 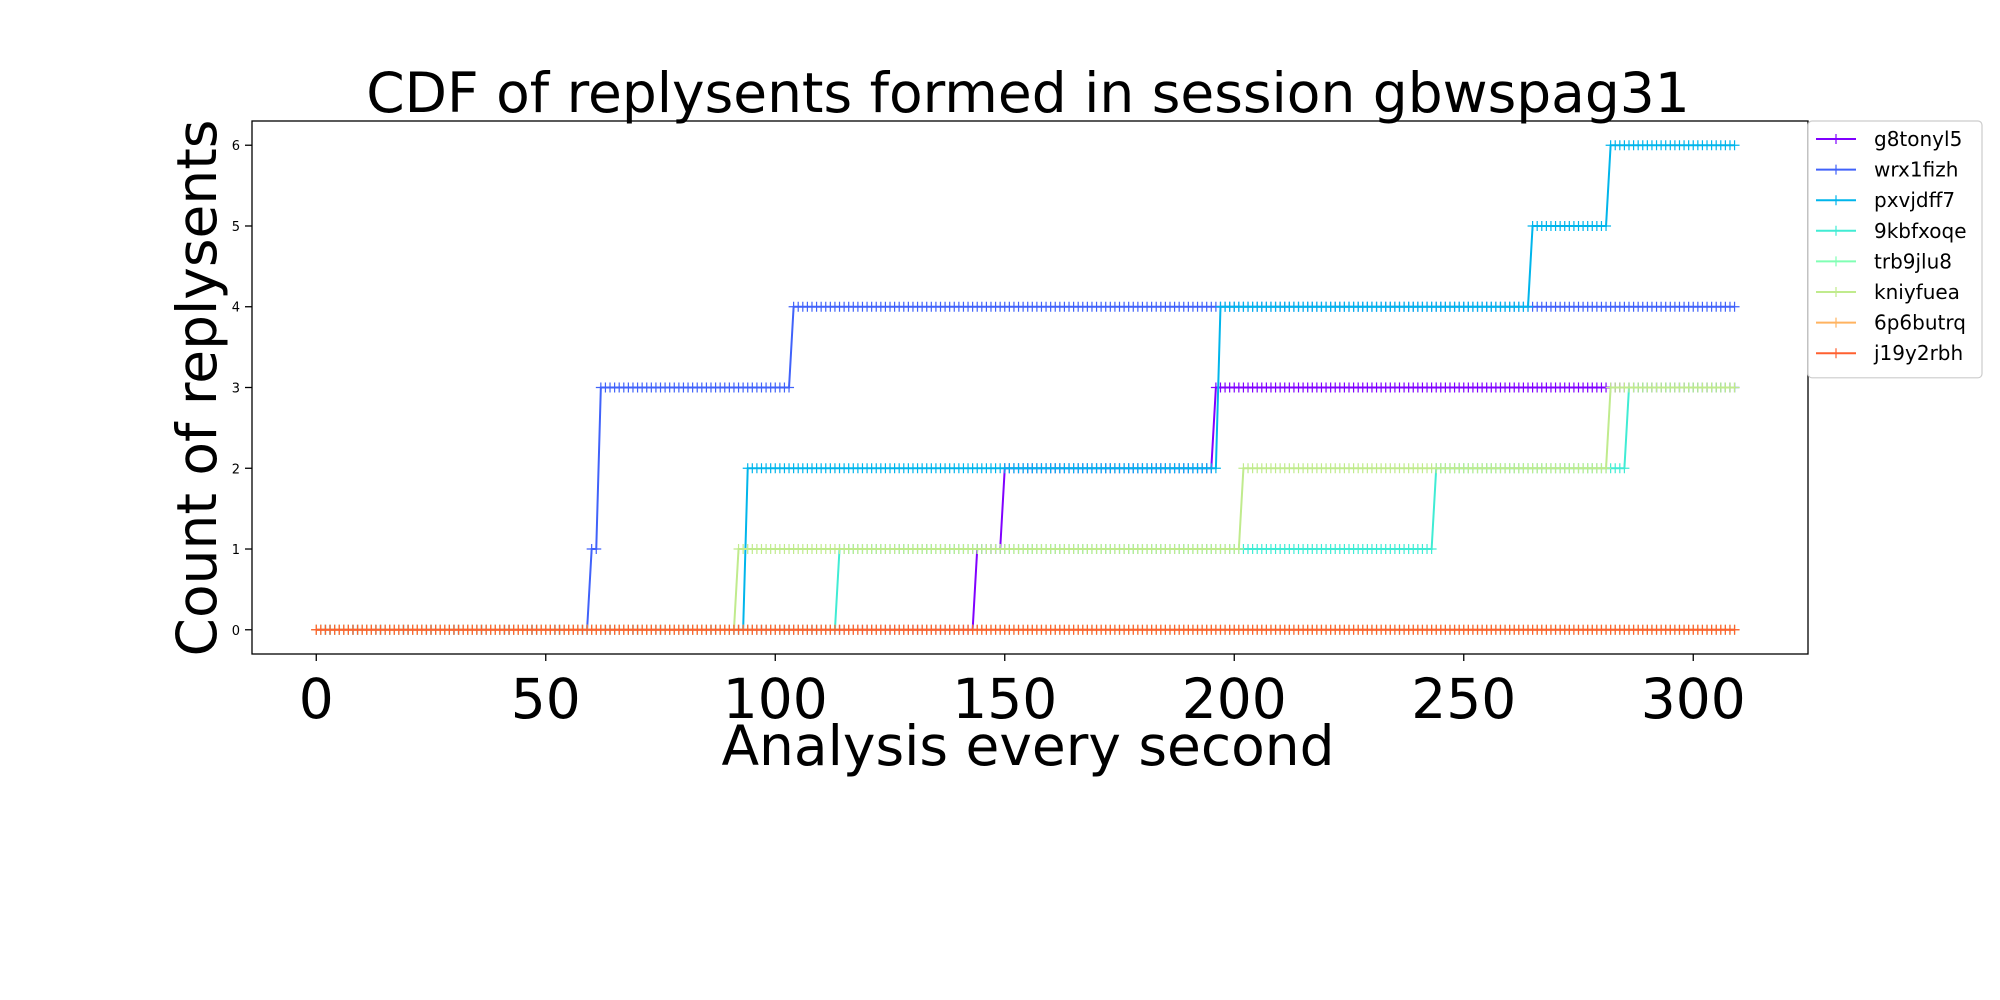 What do you see at coordinates (1693, 699) in the screenshot?
I see `x-tick-label: 300` at bounding box center [1693, 699].